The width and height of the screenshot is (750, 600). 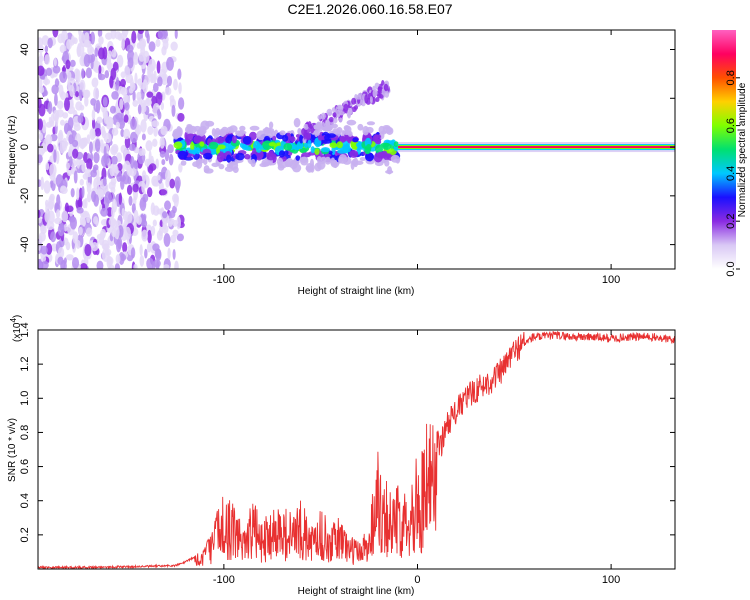 What do you see at coordinates (417, 580) in the screenshot?
I see `snr-x-tick-label: 0` at bounding box center [417, 580].